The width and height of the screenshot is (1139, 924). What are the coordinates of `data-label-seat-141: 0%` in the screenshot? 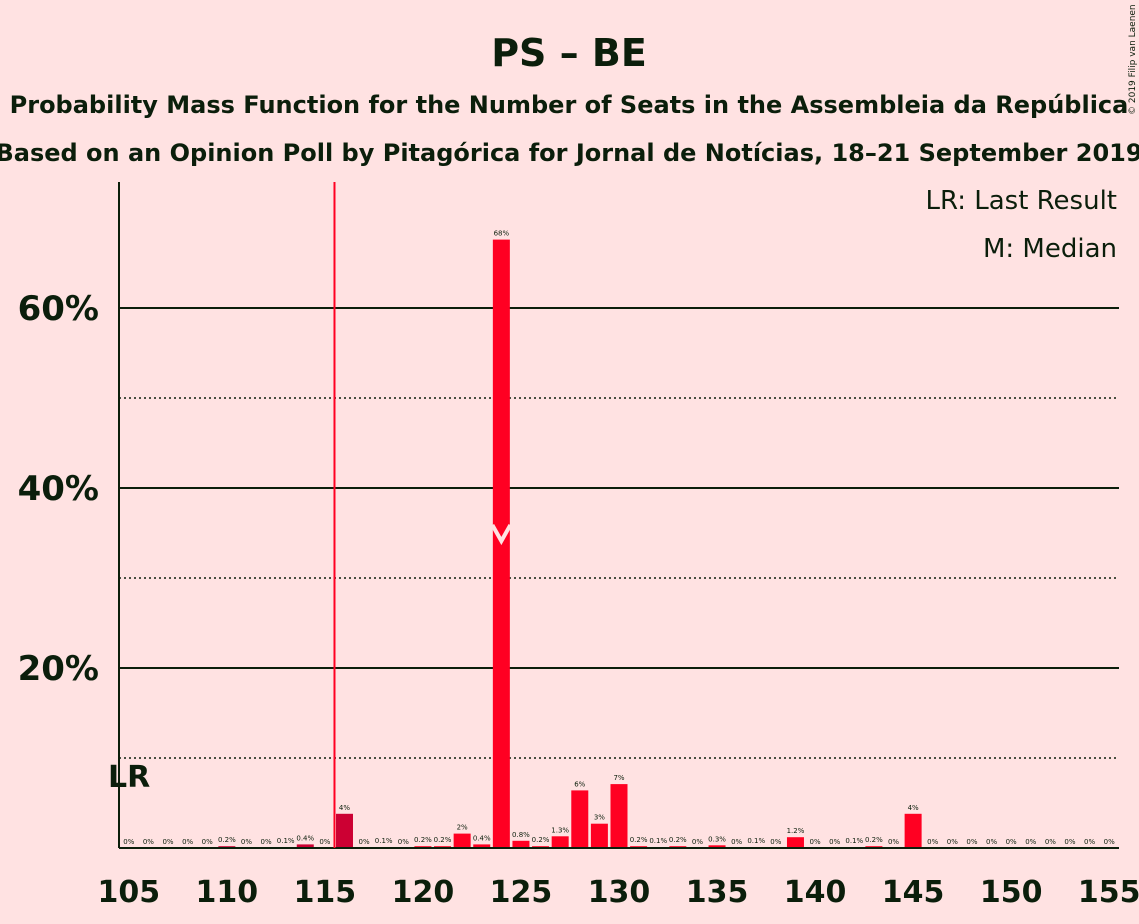 It's located at (834, 842).